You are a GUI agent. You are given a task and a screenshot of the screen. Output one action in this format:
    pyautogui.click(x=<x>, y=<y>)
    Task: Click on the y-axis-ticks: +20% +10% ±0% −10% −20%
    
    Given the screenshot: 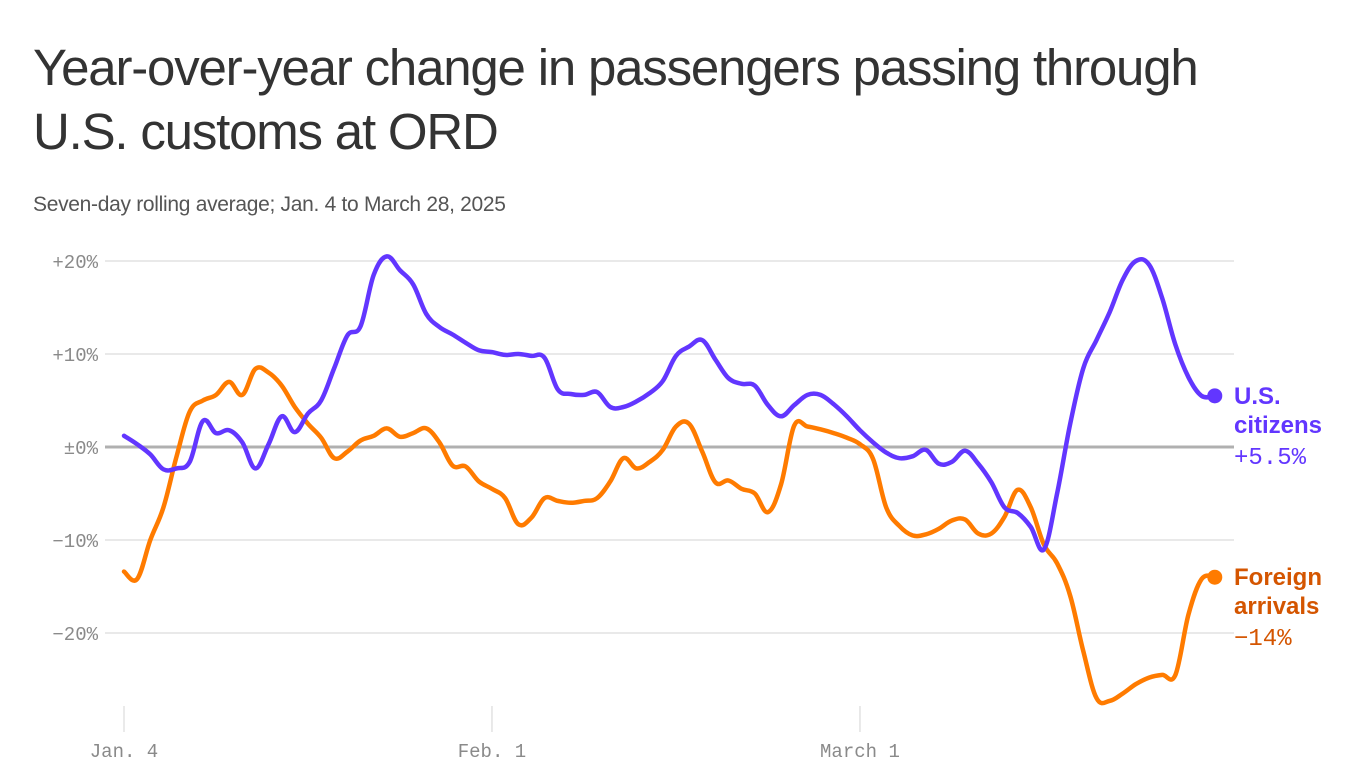 What is the action you would take?
    pyautogui.click(x=75, y=449)
    